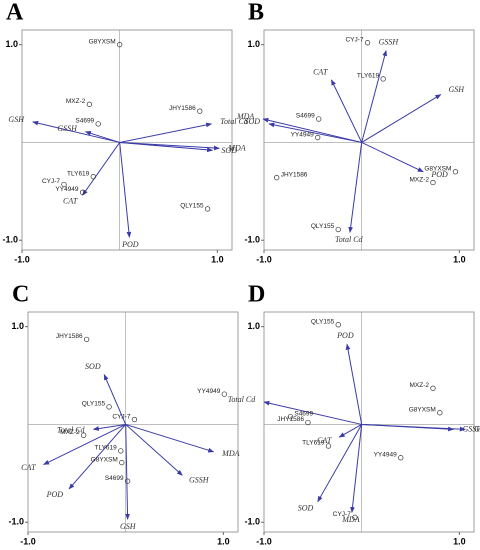 The image size is (480, 550). Describe the element at coordinates (15, 13) in the screenshot. I see `panel-letter: A` at that location.